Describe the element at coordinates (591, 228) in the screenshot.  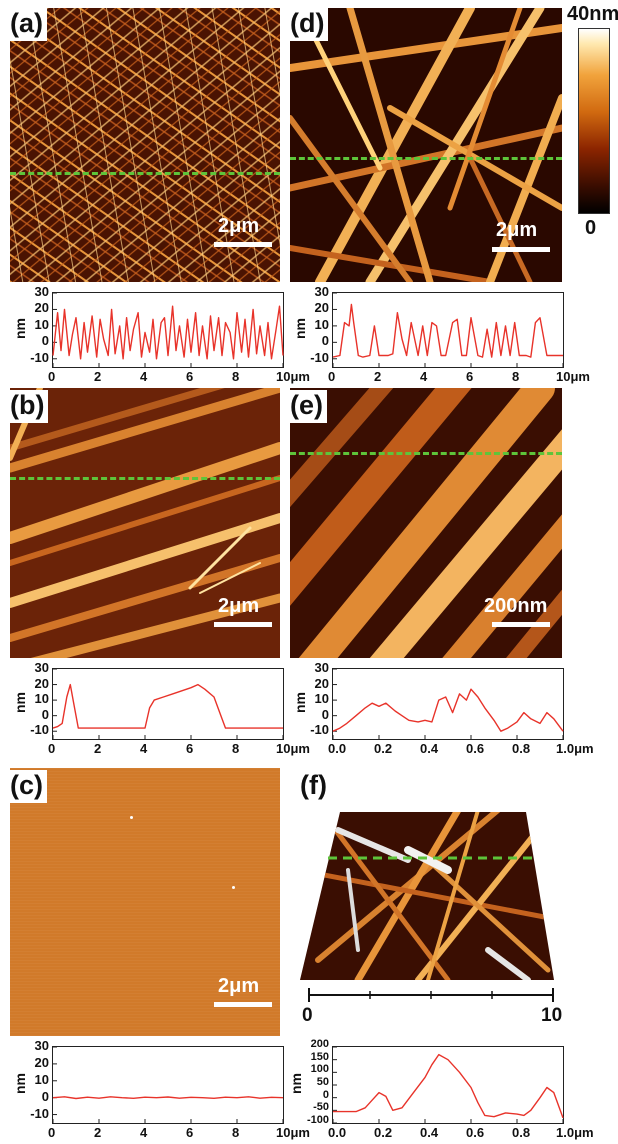
I see `colorbar-min-label: 0` at that location.